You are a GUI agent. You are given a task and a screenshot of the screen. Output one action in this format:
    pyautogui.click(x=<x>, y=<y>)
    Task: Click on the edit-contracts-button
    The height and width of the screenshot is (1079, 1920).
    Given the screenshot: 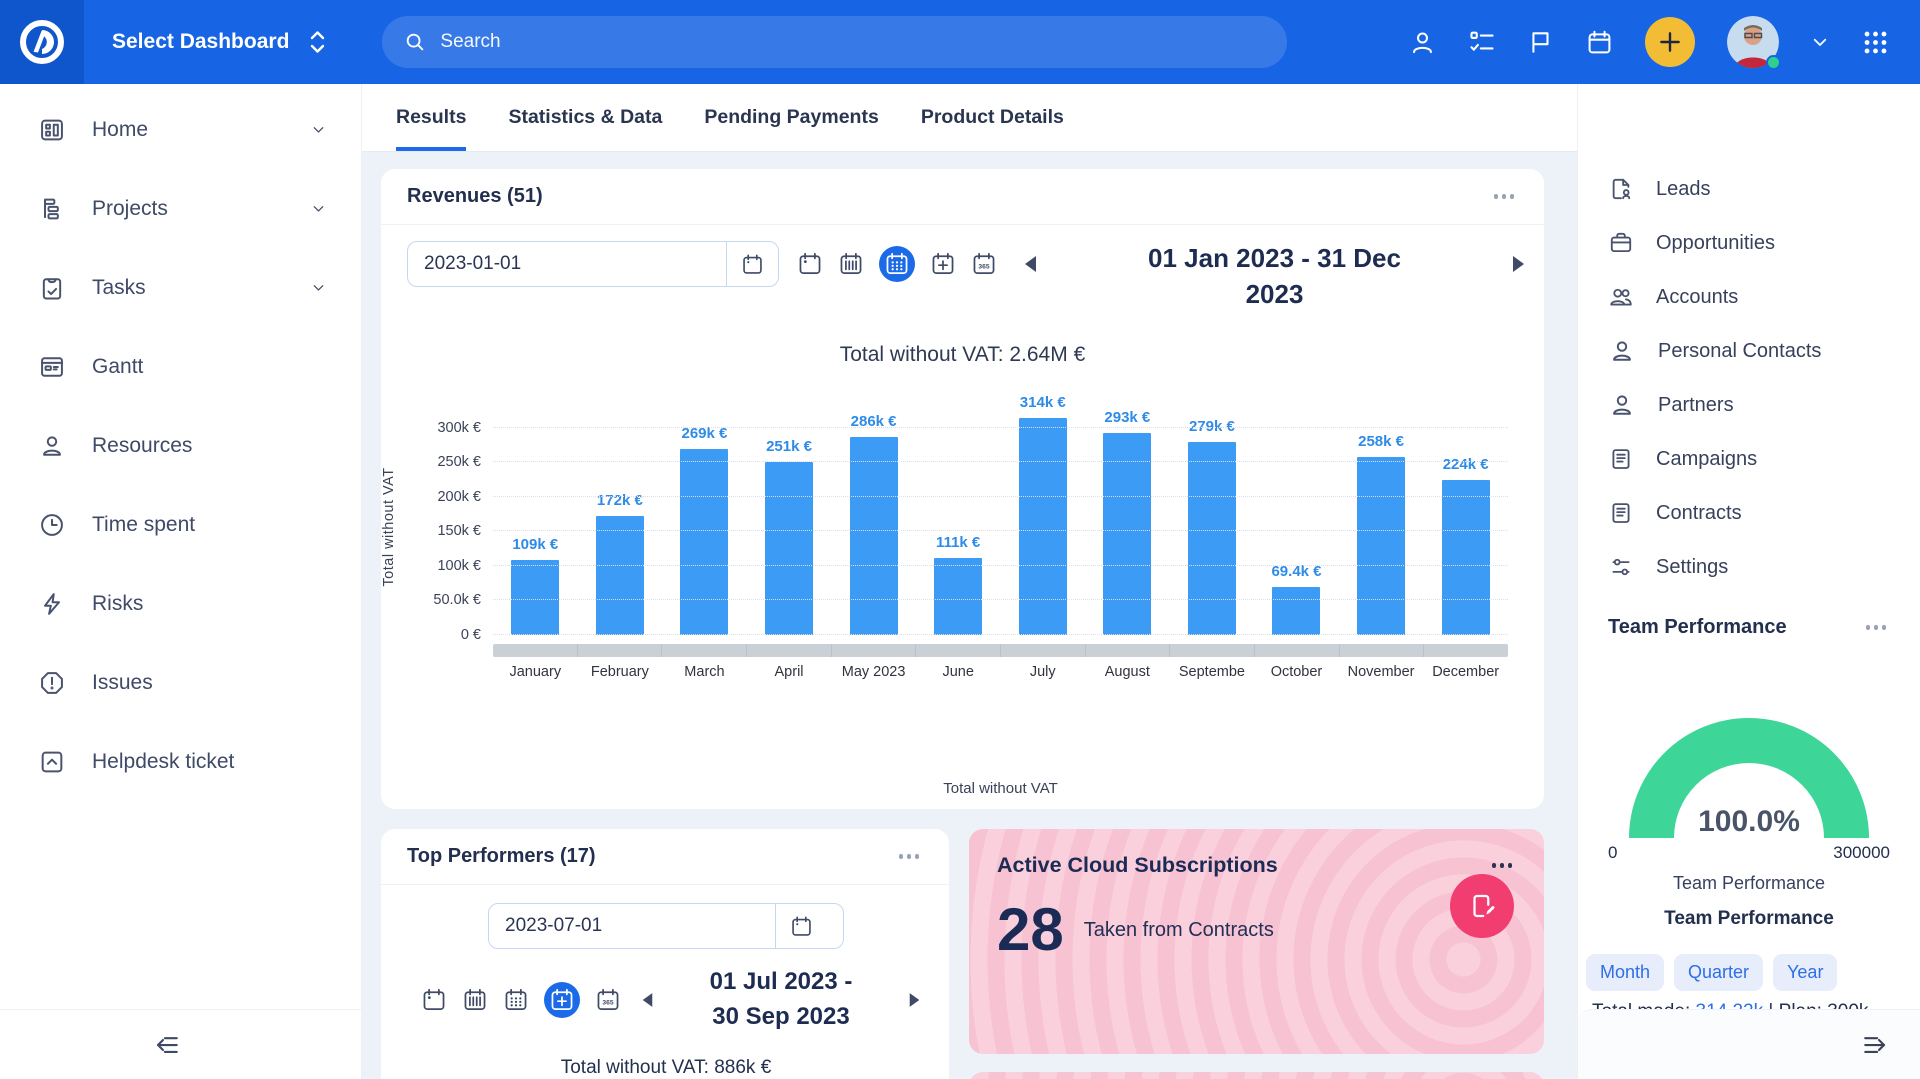 What is the action you would take?
    pyautogui.click(x=1482, y=906)
    